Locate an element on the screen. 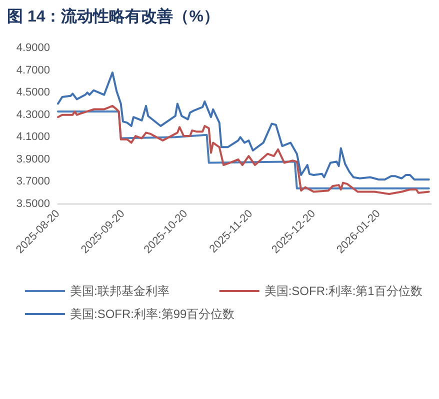  y-tick-label: 4.3000 is located at coordinates (33, 114).